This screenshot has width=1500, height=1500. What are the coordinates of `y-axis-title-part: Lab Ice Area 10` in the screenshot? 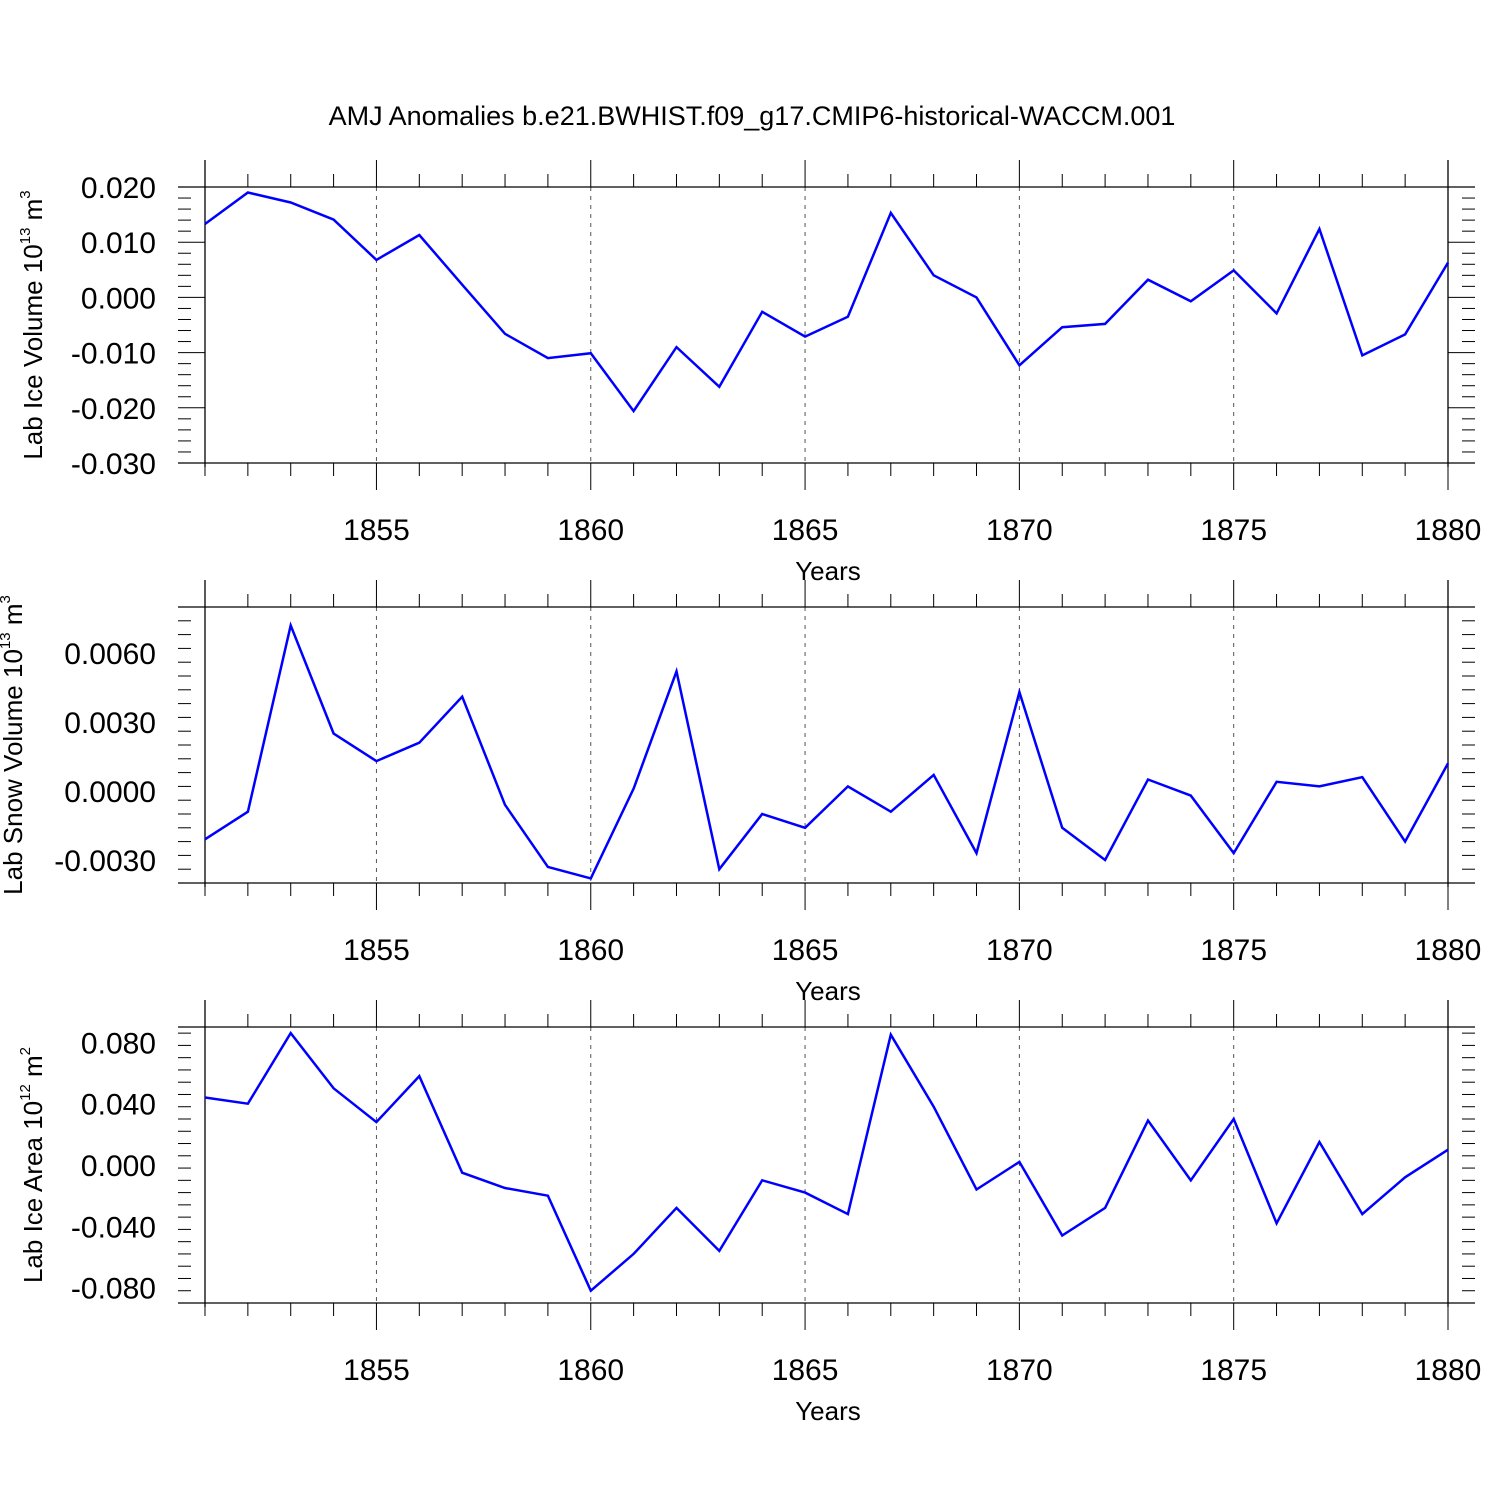 It's located at (33, 1192).